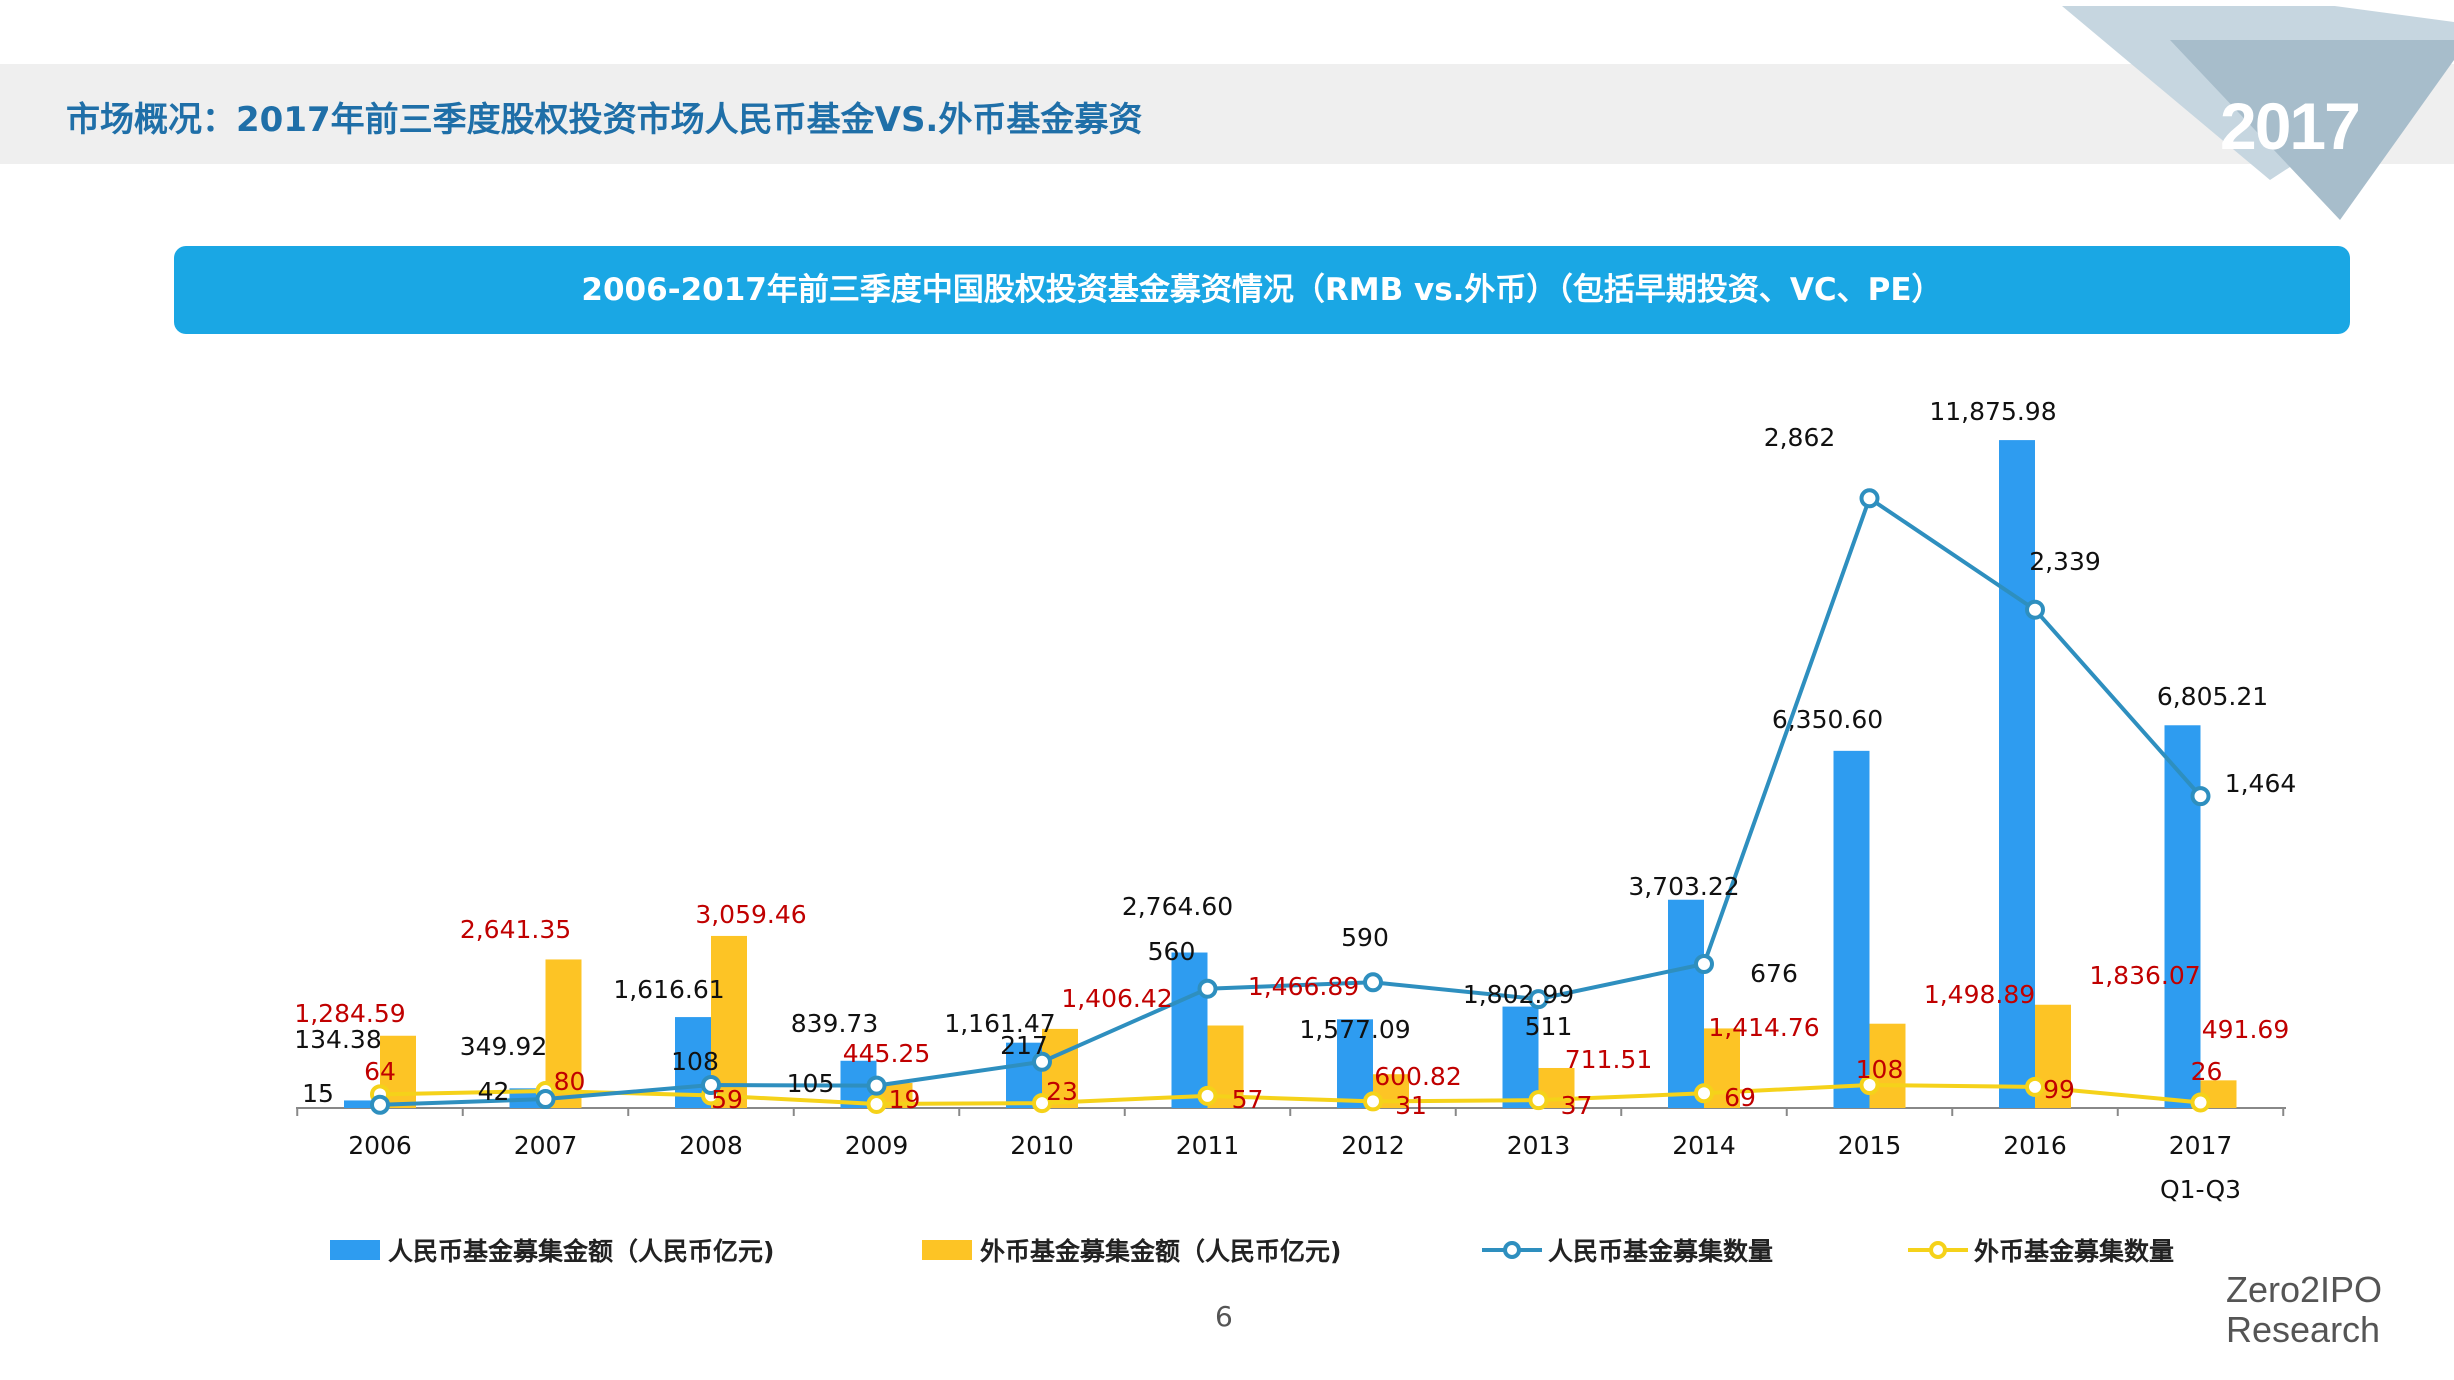 The image size is (2454, 1380). What do you see at coordinates (2200, 1189) in the screenshot?
I see `x-tick-sublabel: Q1-Q3` at bounding box center [2200, 1189].